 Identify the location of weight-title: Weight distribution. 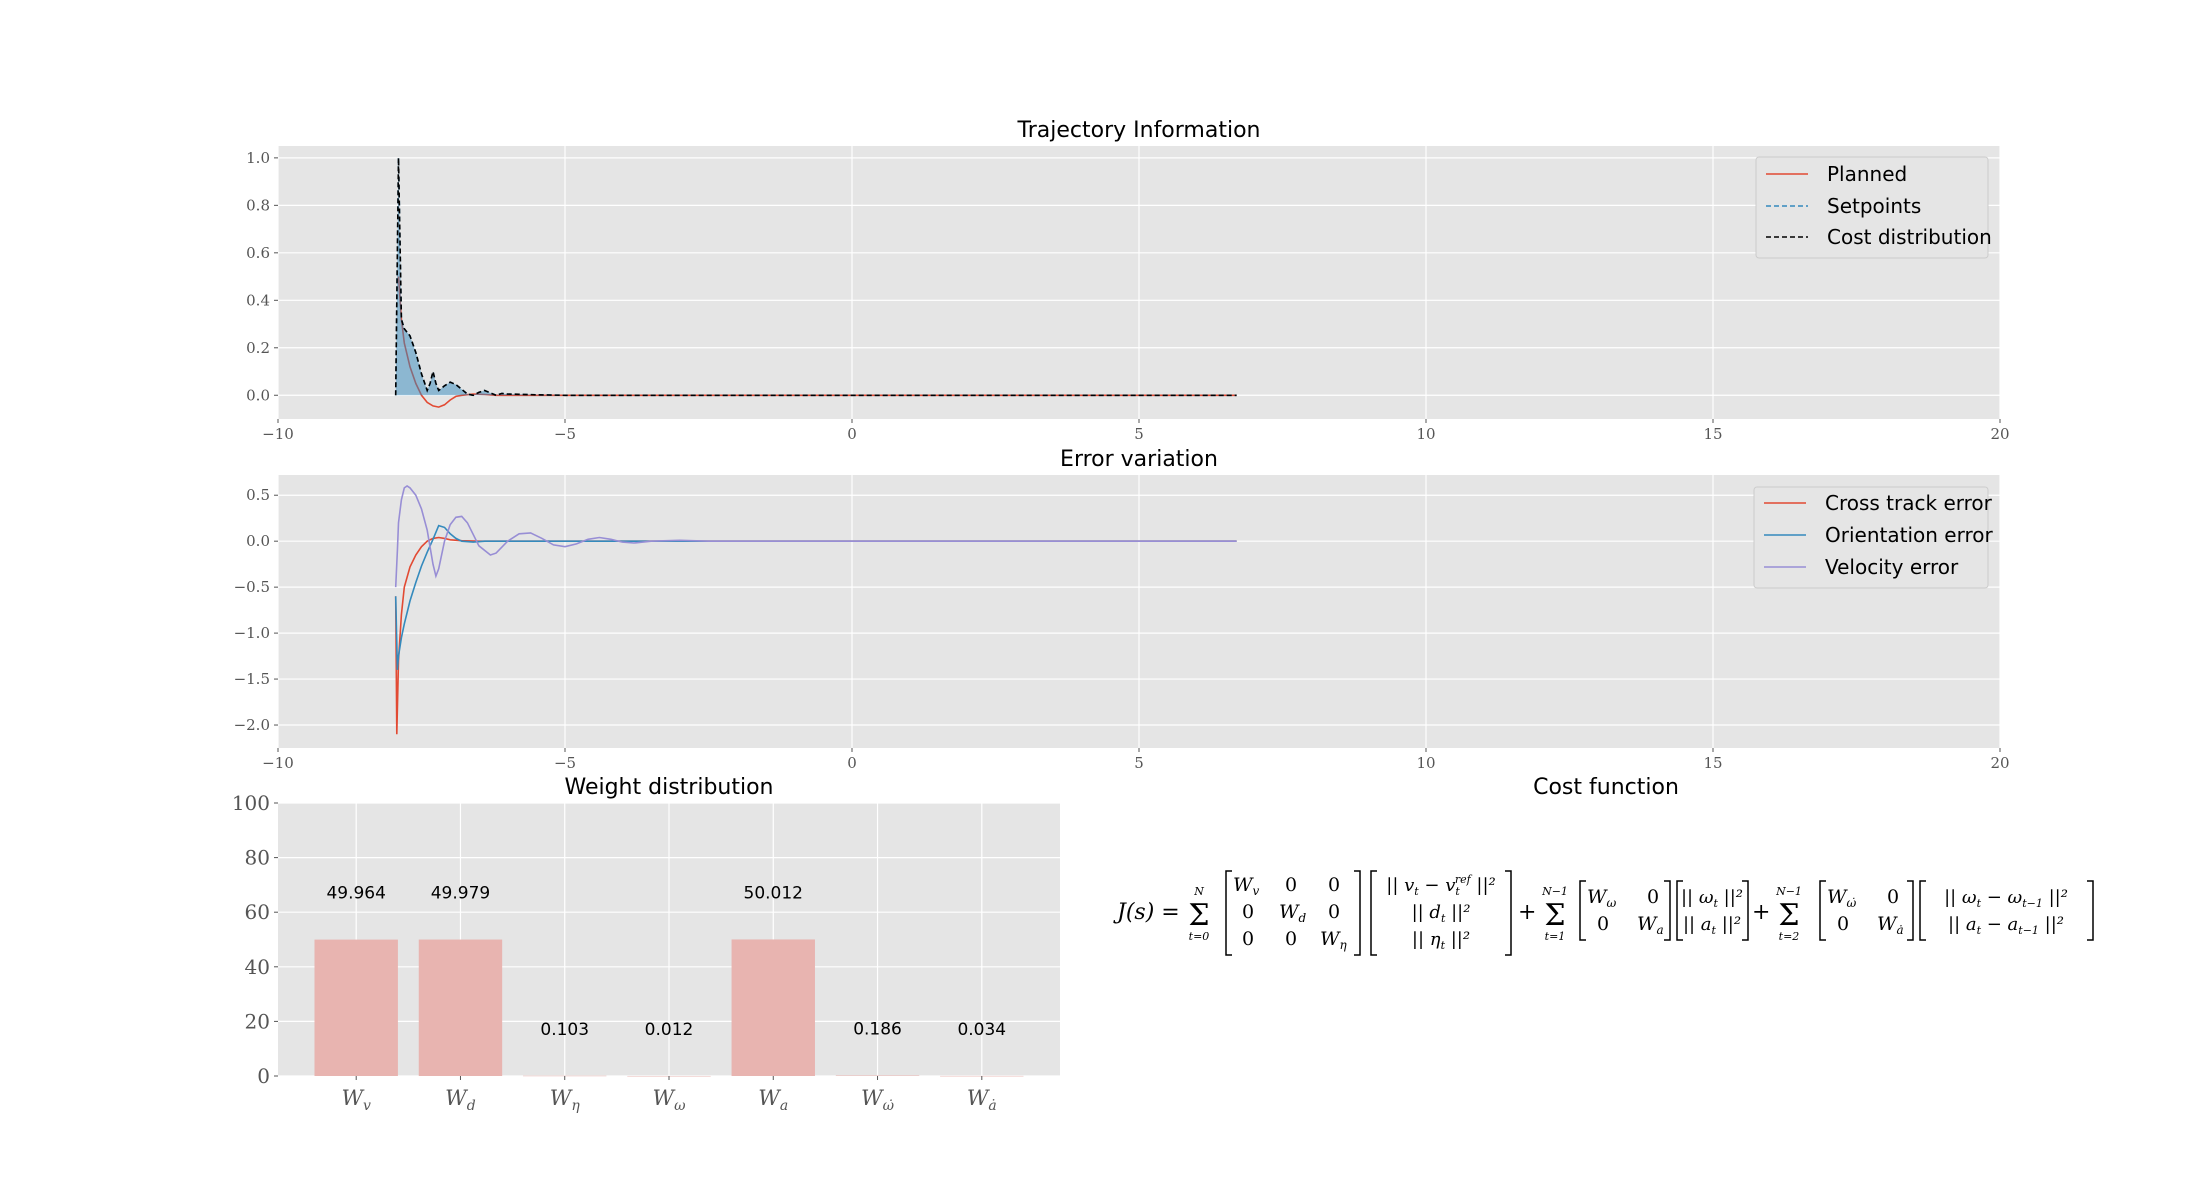
(668, 787).